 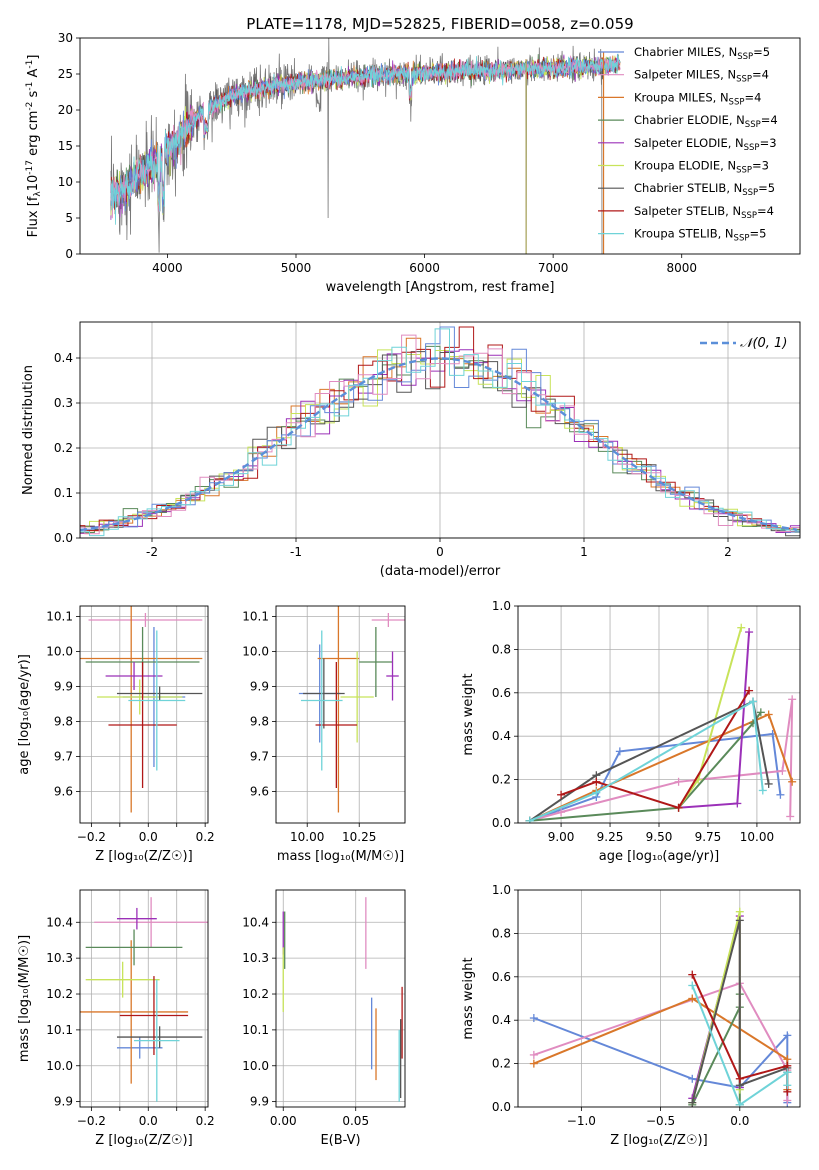 What do you see at coordinates (28, 430) in the screenshot?
I see `y-axis-label: Normed distribution` at bounding box center [28, 430].